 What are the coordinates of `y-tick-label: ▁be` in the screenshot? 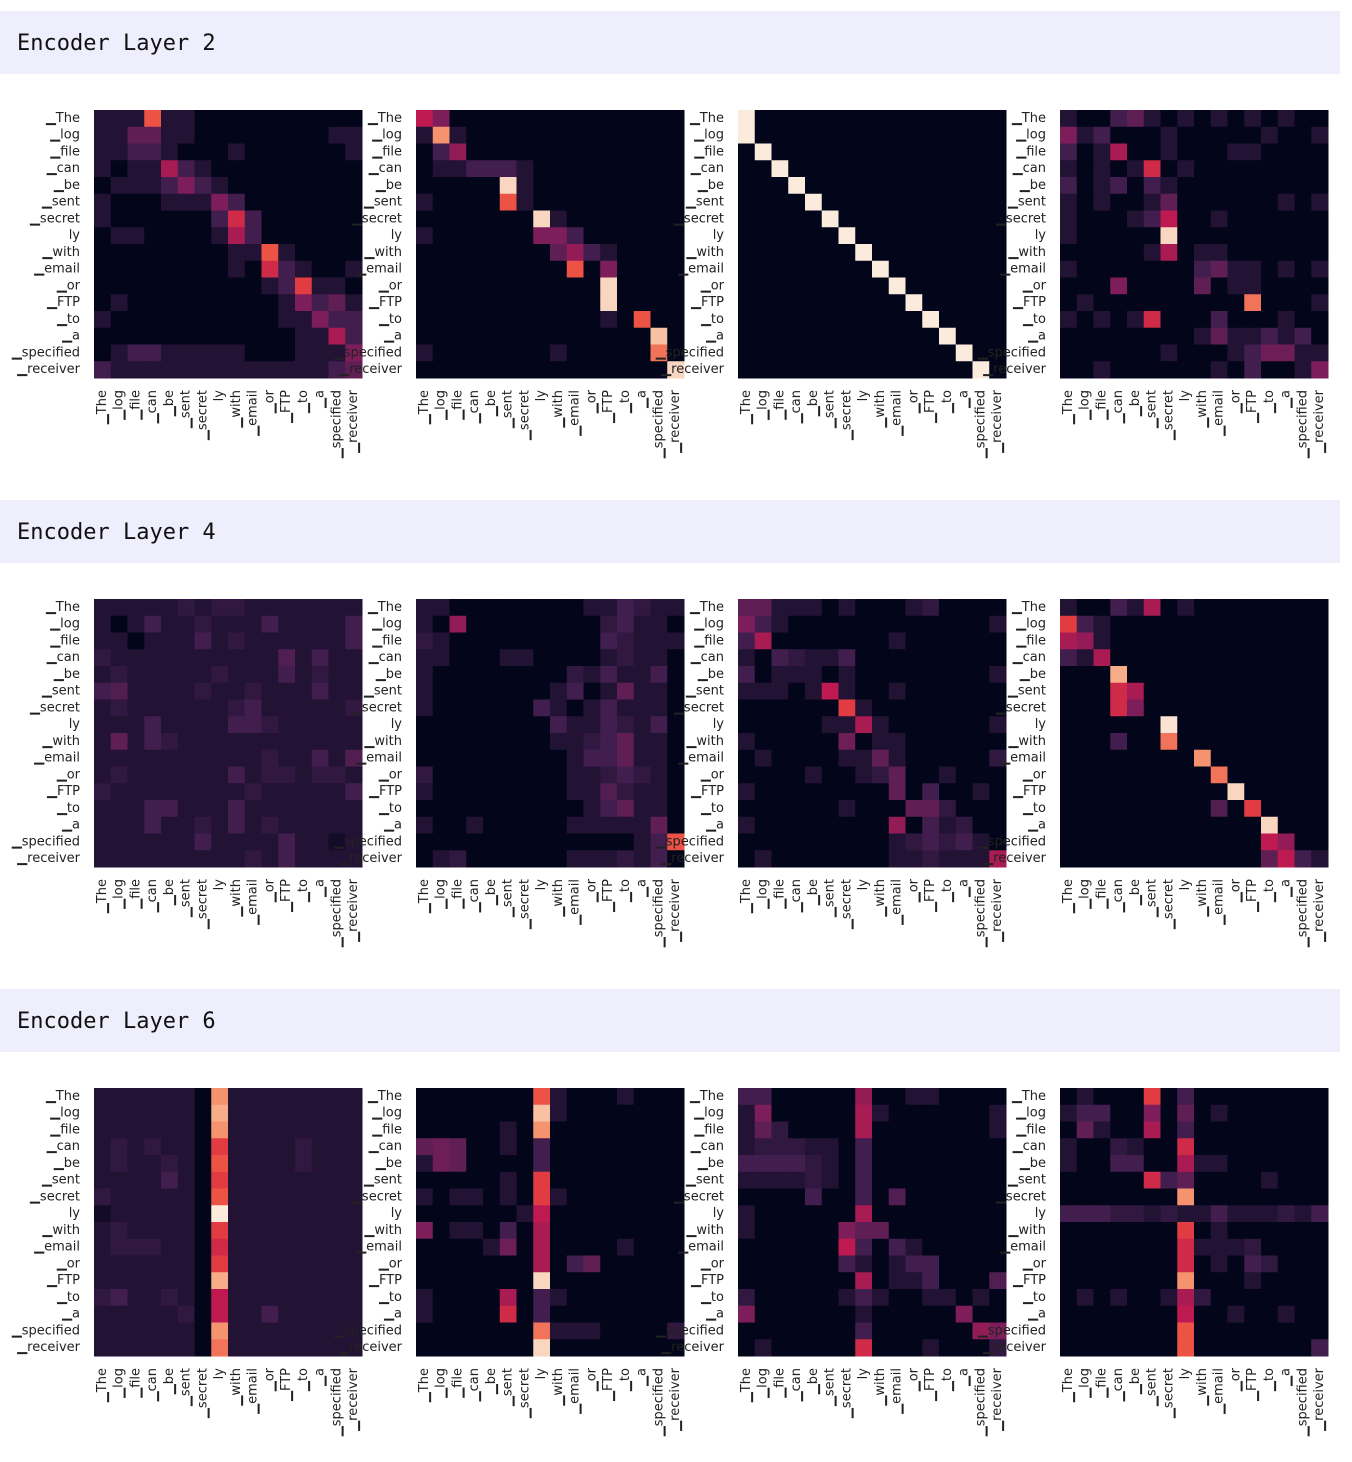 It's located at (710, 1163).